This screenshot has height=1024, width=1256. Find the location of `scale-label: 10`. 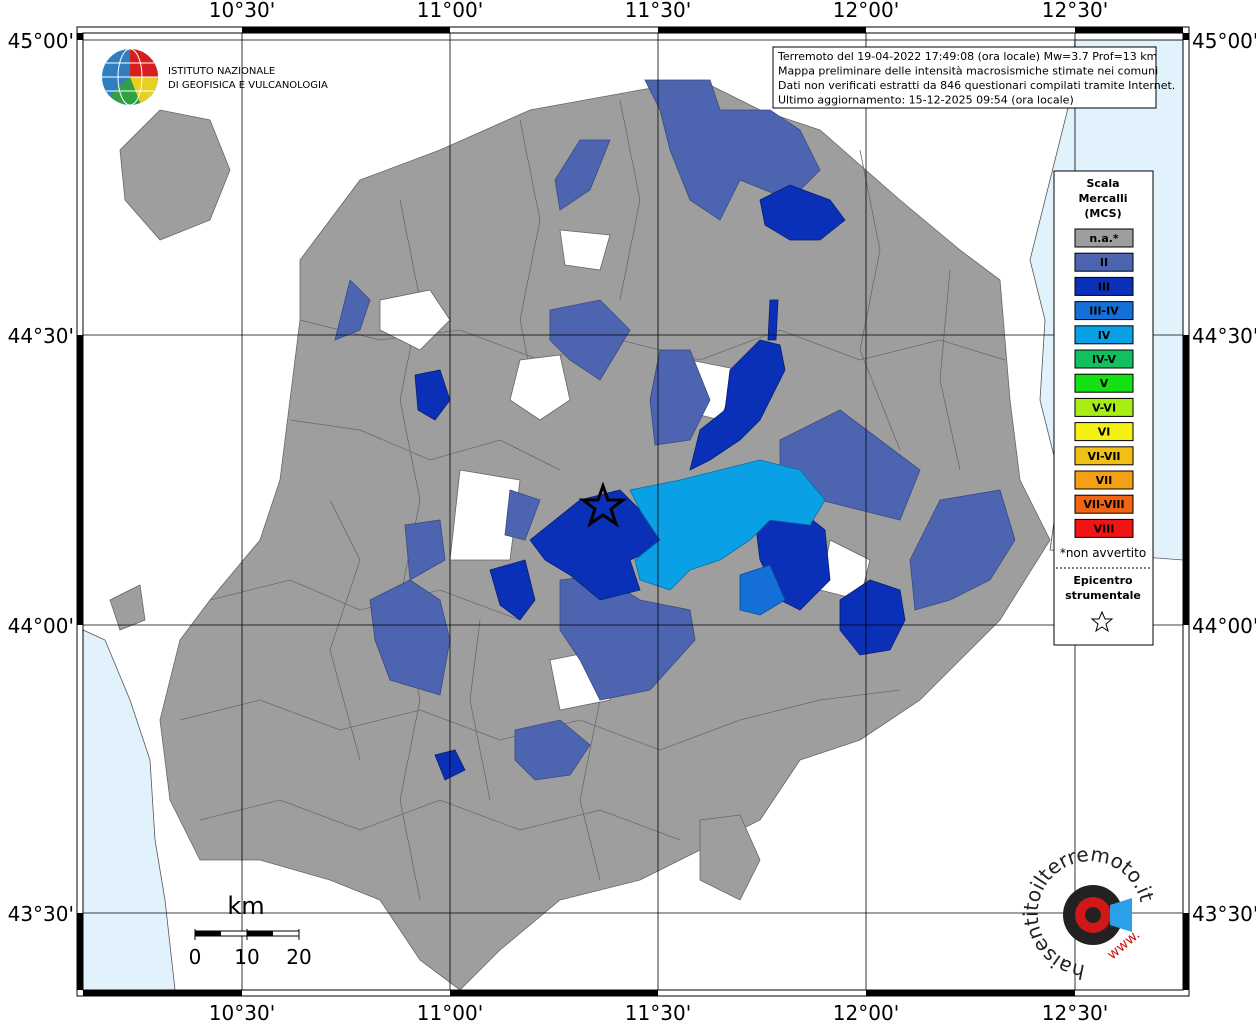

scale-label: 10 is located at coordinates (246, 957).